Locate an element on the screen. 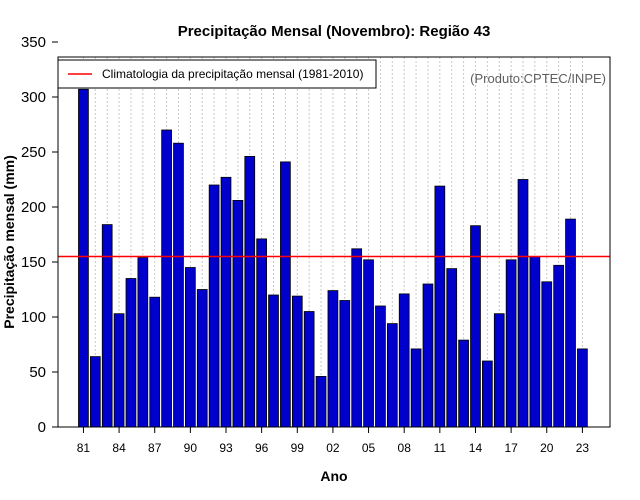  bar-1985 is located at coordinates (131, 353).